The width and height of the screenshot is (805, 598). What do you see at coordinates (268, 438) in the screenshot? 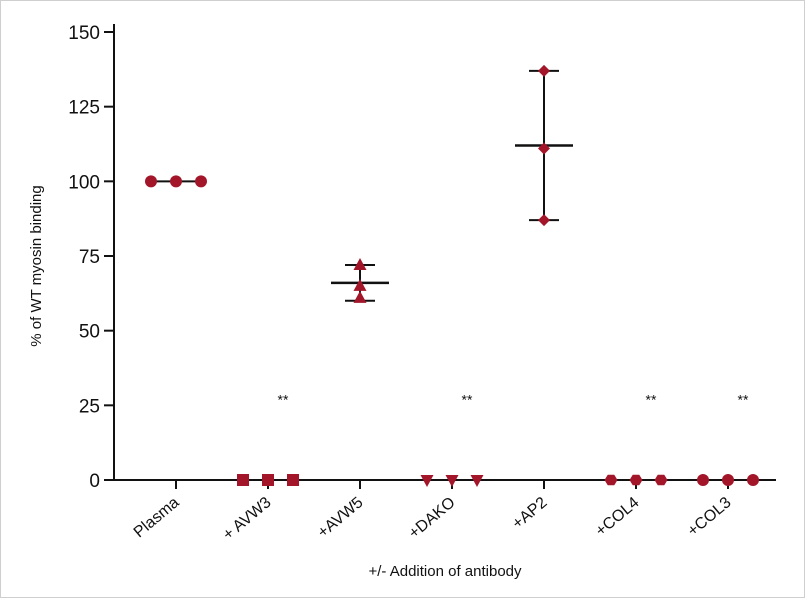
I see `data-group-1: **` at bounding box center [268, 438].